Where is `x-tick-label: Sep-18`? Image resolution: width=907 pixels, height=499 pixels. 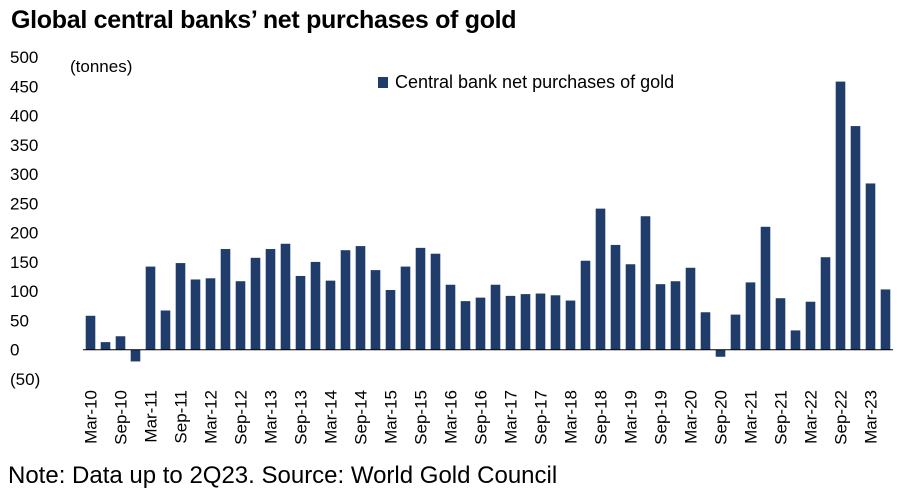
x-tick-label: Sep-18 is located at coordinates (601, 417).